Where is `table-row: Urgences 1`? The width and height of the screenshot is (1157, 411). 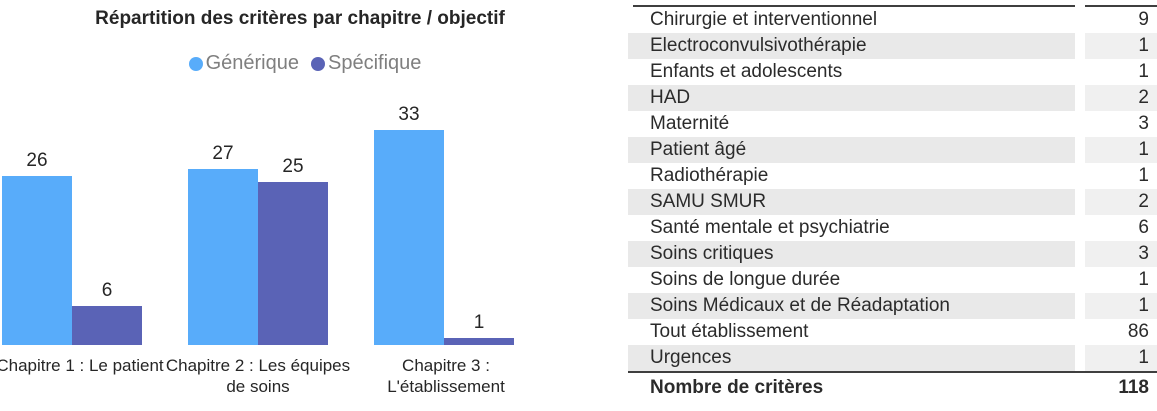 table-row: Urgences 1 is located at coordinates (892, 358).